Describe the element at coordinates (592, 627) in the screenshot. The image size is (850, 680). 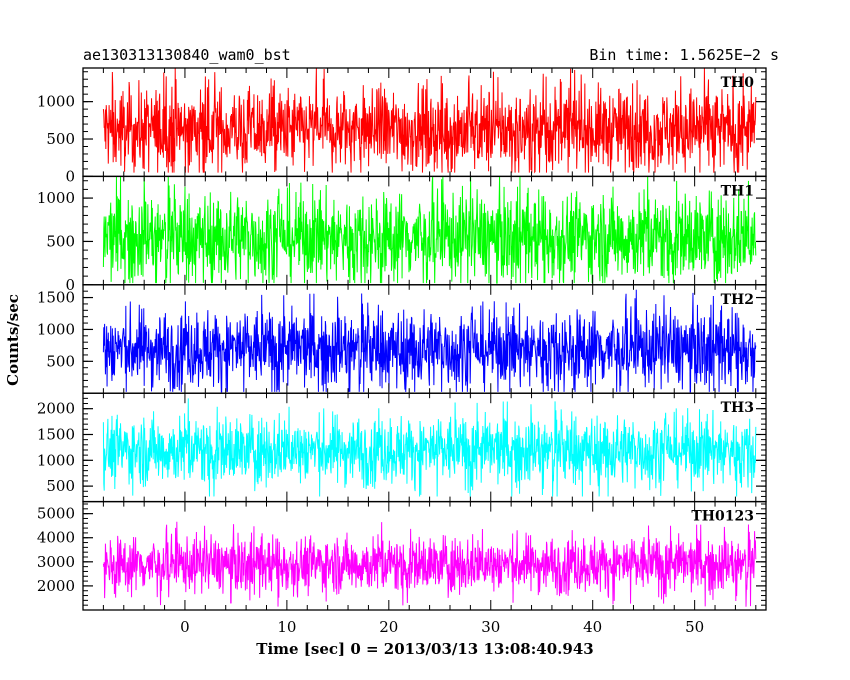
I see `x-tick-label: 40` at that location.